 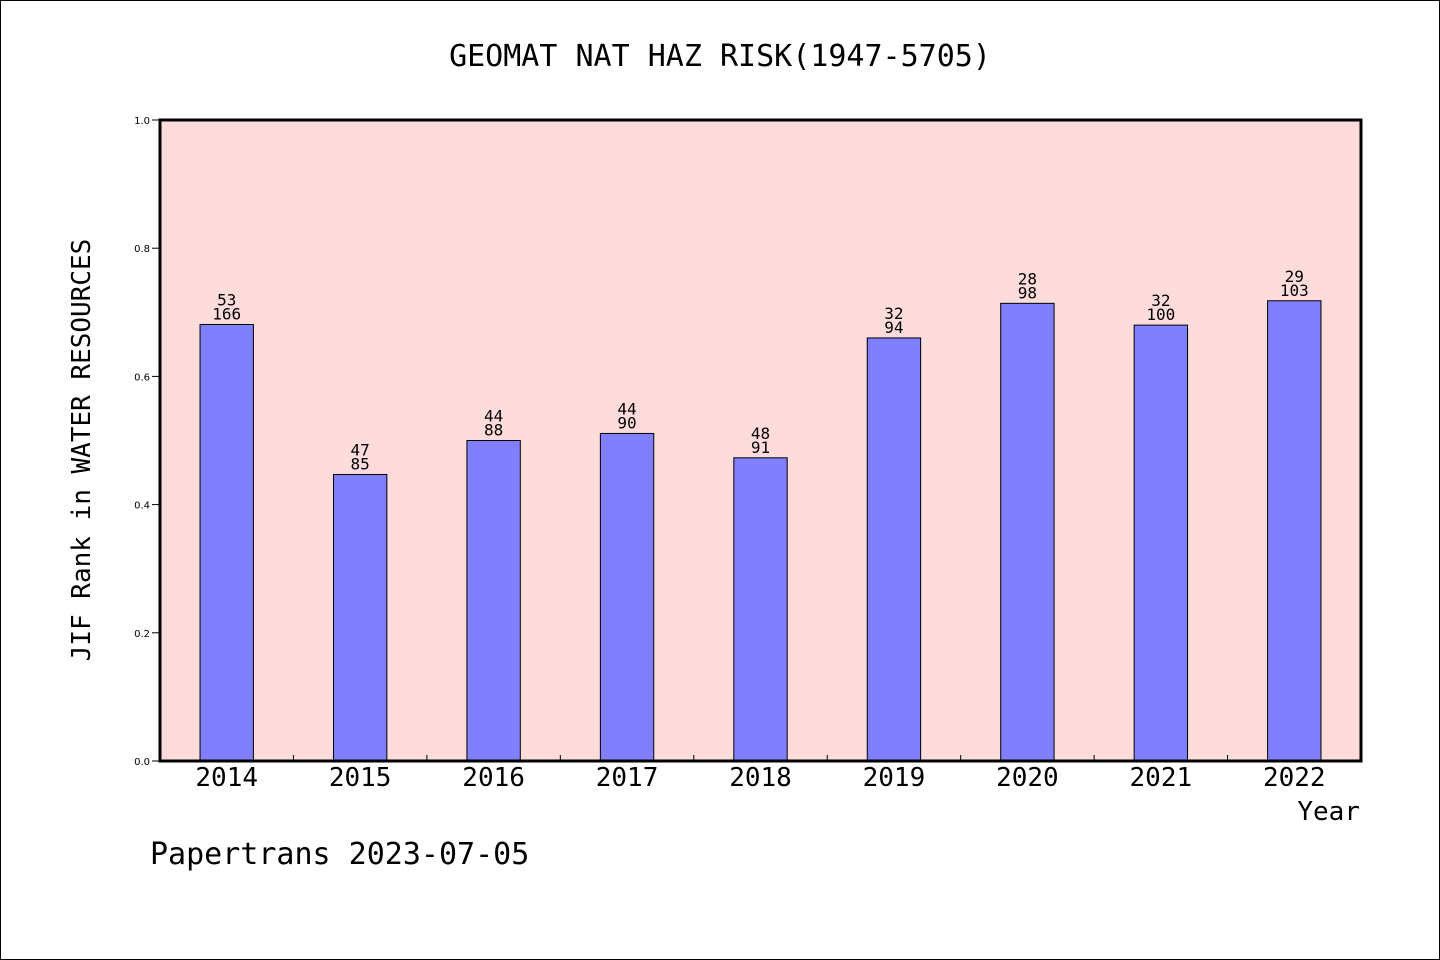 I want to click on bar-total-label: 88, so click(x=493, y=430).